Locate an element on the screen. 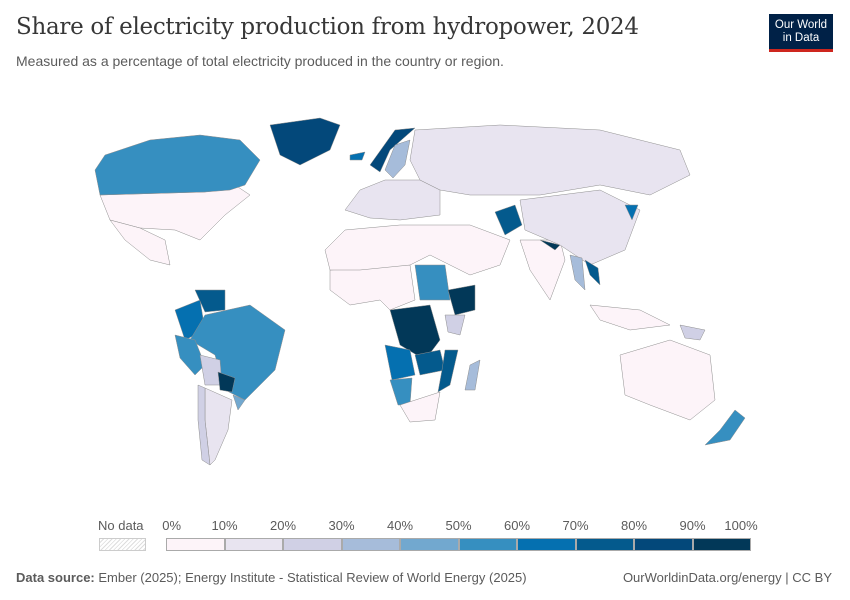 The height and width of the screenshot is (600, 850). country-dr-congo is located at coordinates (415, 332).